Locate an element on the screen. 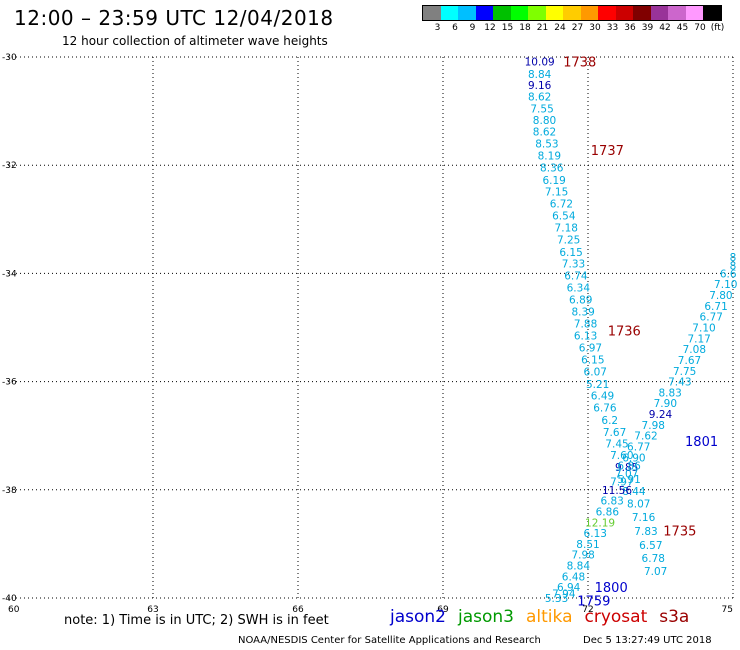  x-tick-label: 66 is located at coordinates (298, 610).